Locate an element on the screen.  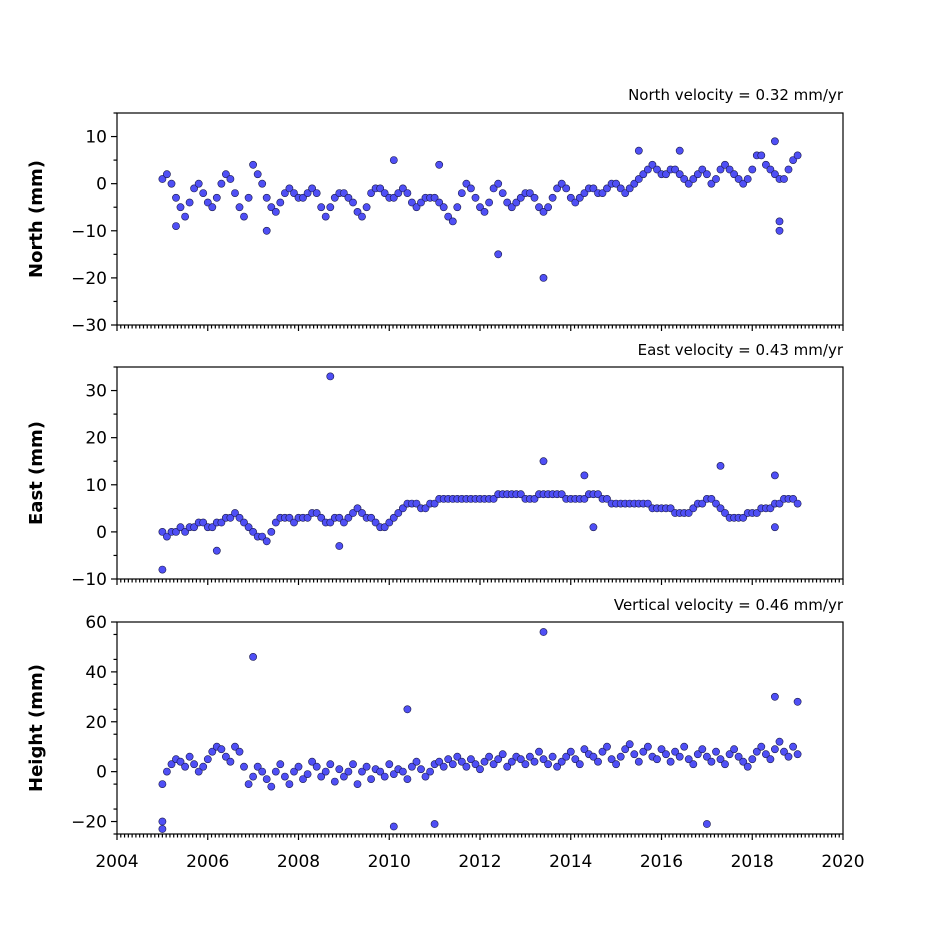
east-y-tick-label: 30 is located at coordinates (96, 392).